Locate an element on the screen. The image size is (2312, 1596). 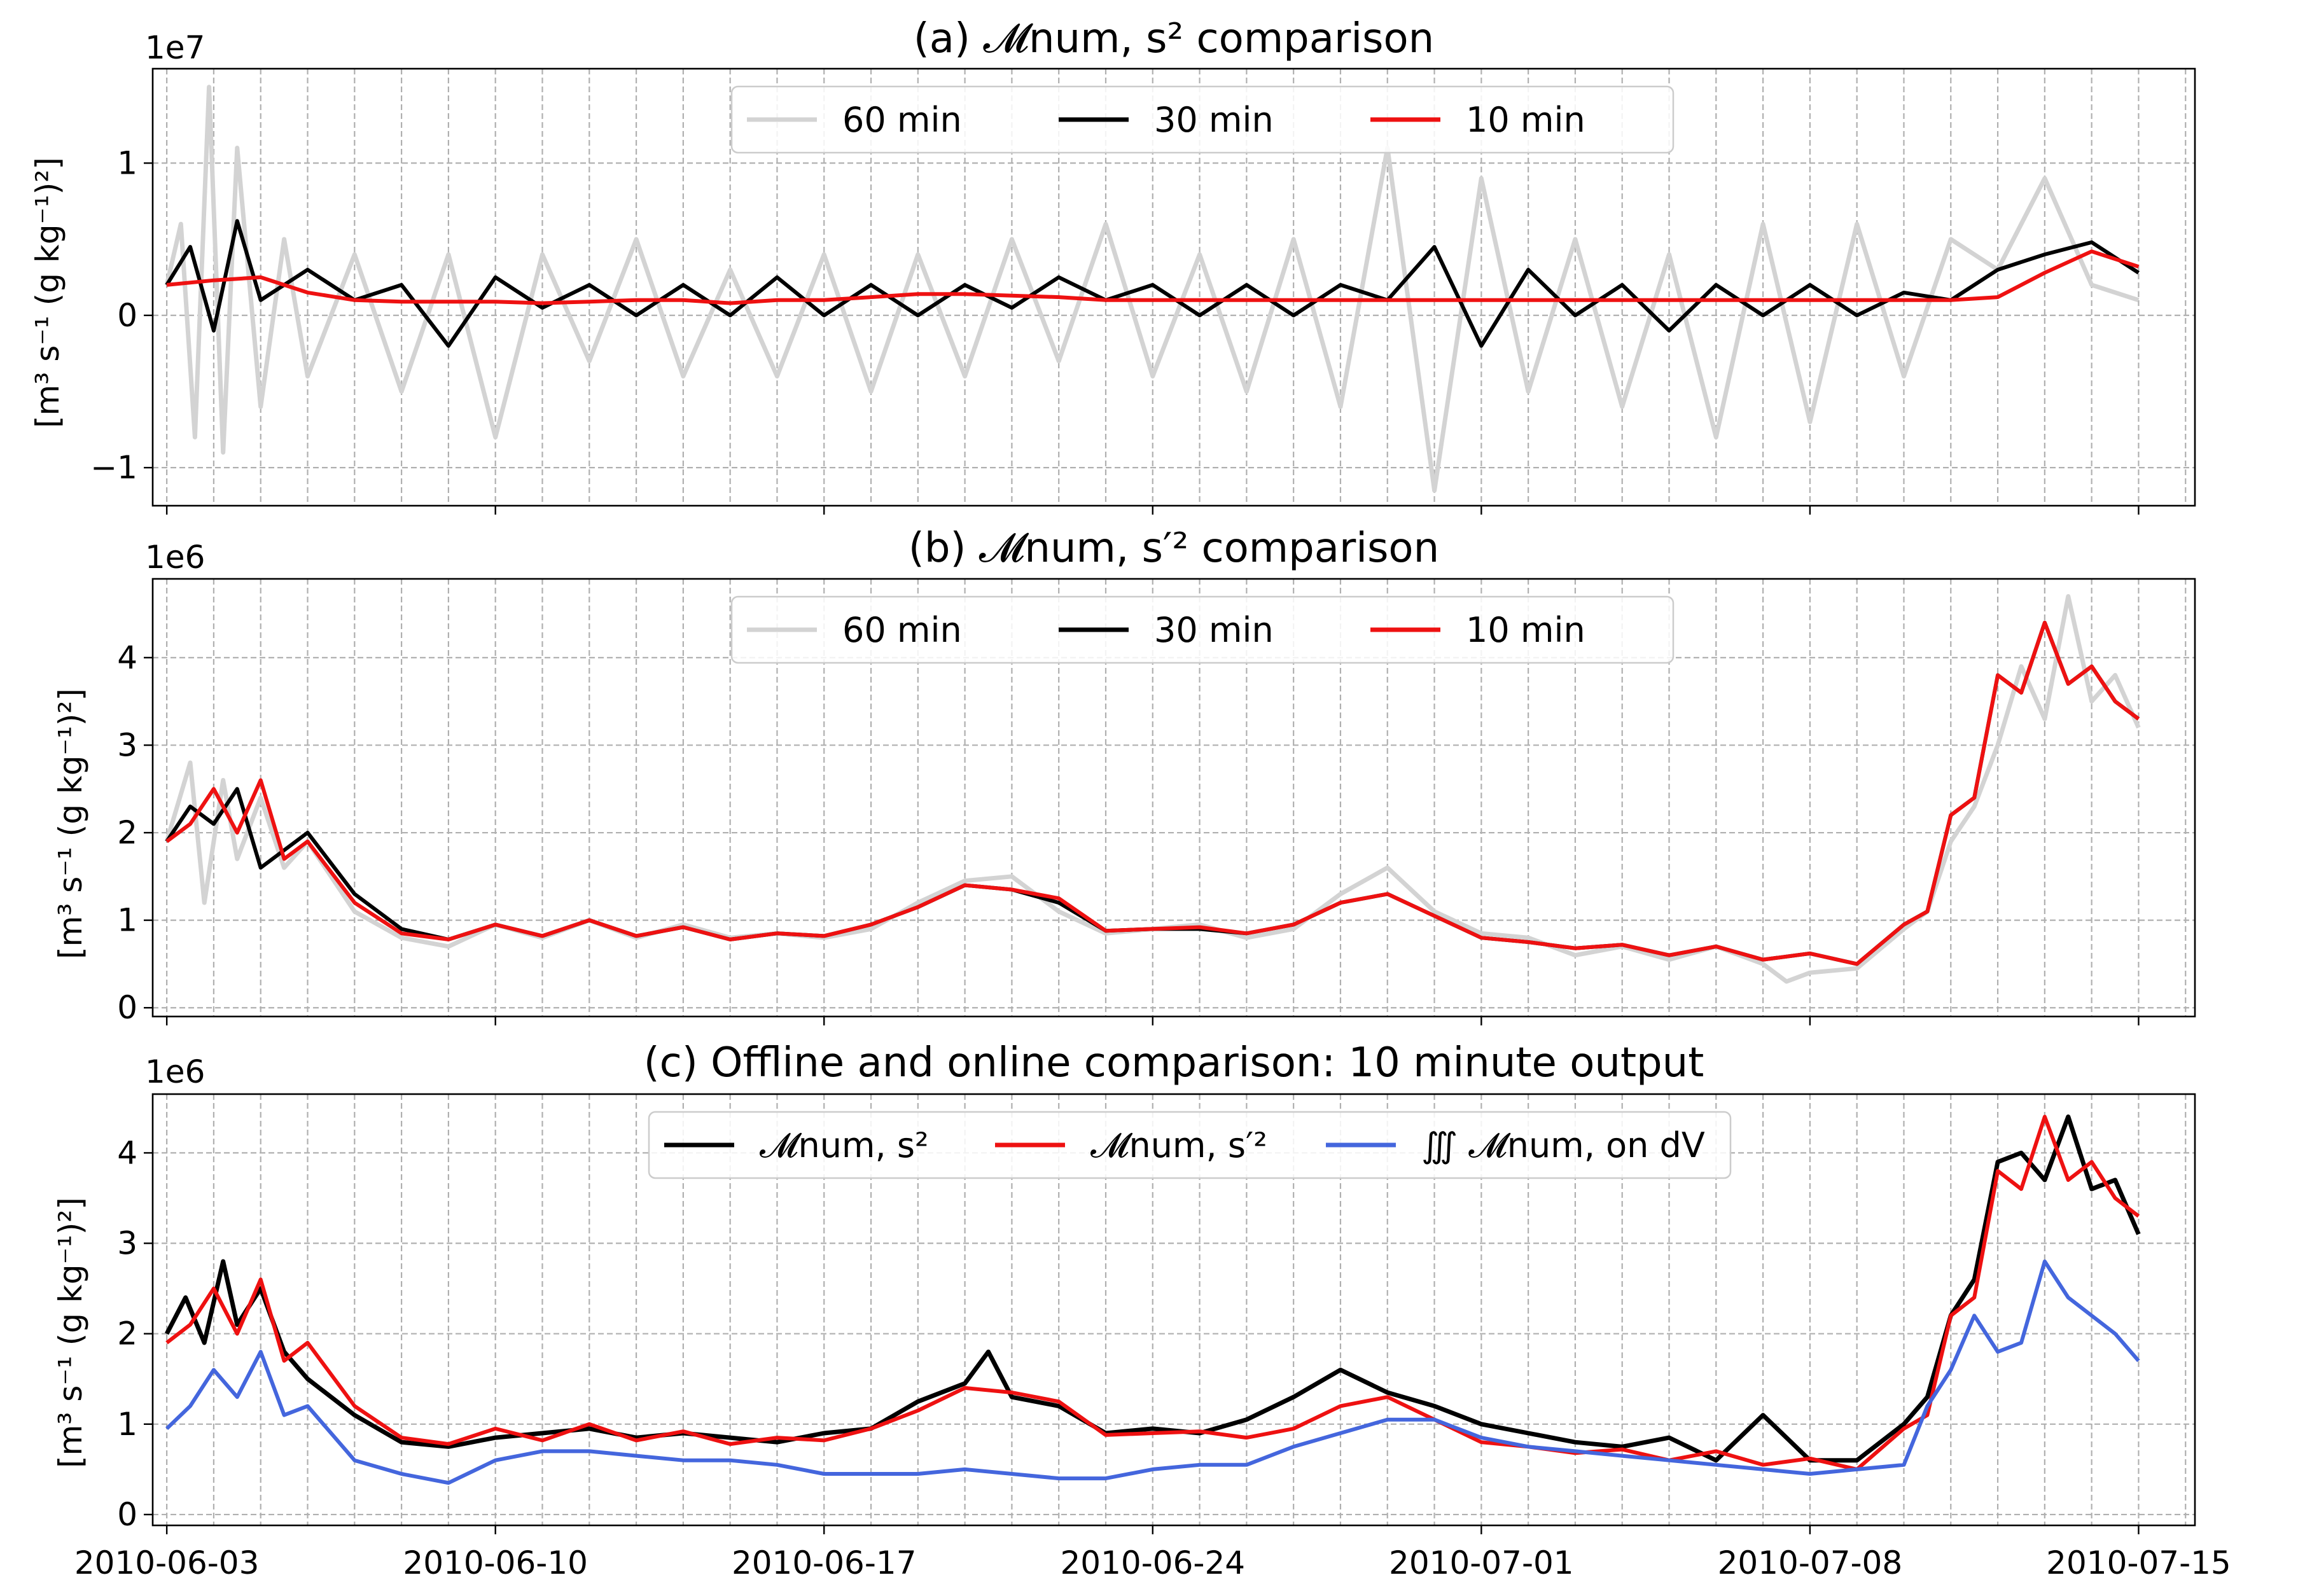
panel-a-offset-text: 1e7 is located at coordinates (175, 47).